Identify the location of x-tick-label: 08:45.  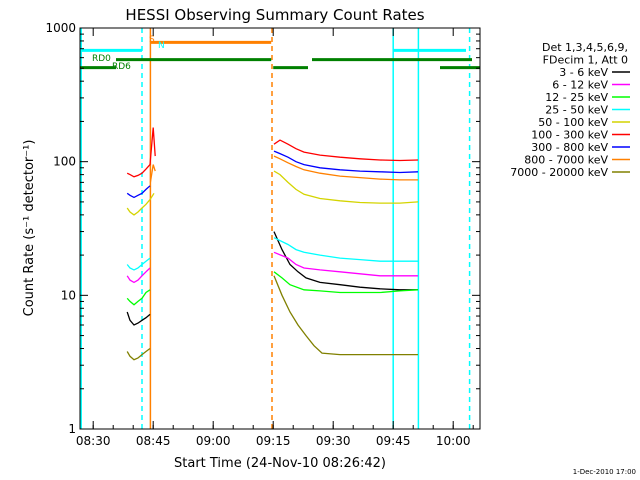
(153, 441).